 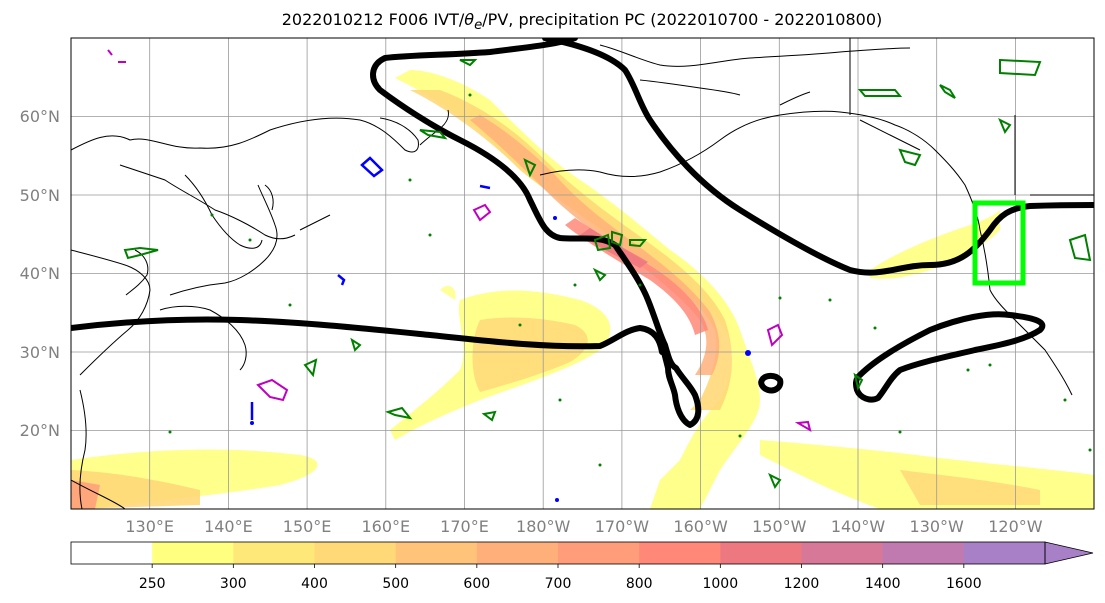 I want to click on colorbar-label: 1600, so click(x=964, y=584).